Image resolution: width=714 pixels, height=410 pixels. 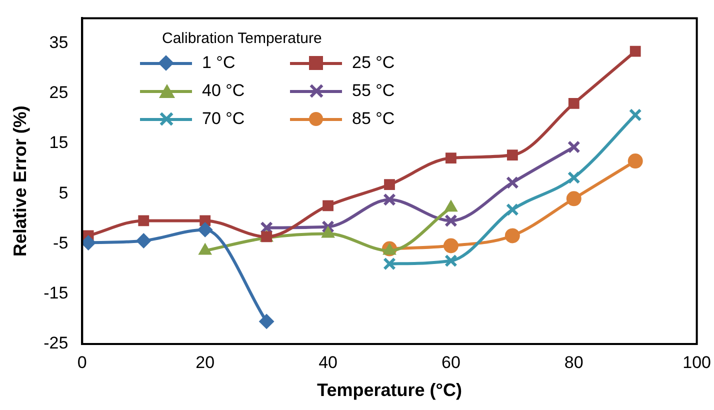 What do you see at coordinates (373, 63) in the screenshot?
I see `legend-label: 25 °C` at bounding box center [373, 63].